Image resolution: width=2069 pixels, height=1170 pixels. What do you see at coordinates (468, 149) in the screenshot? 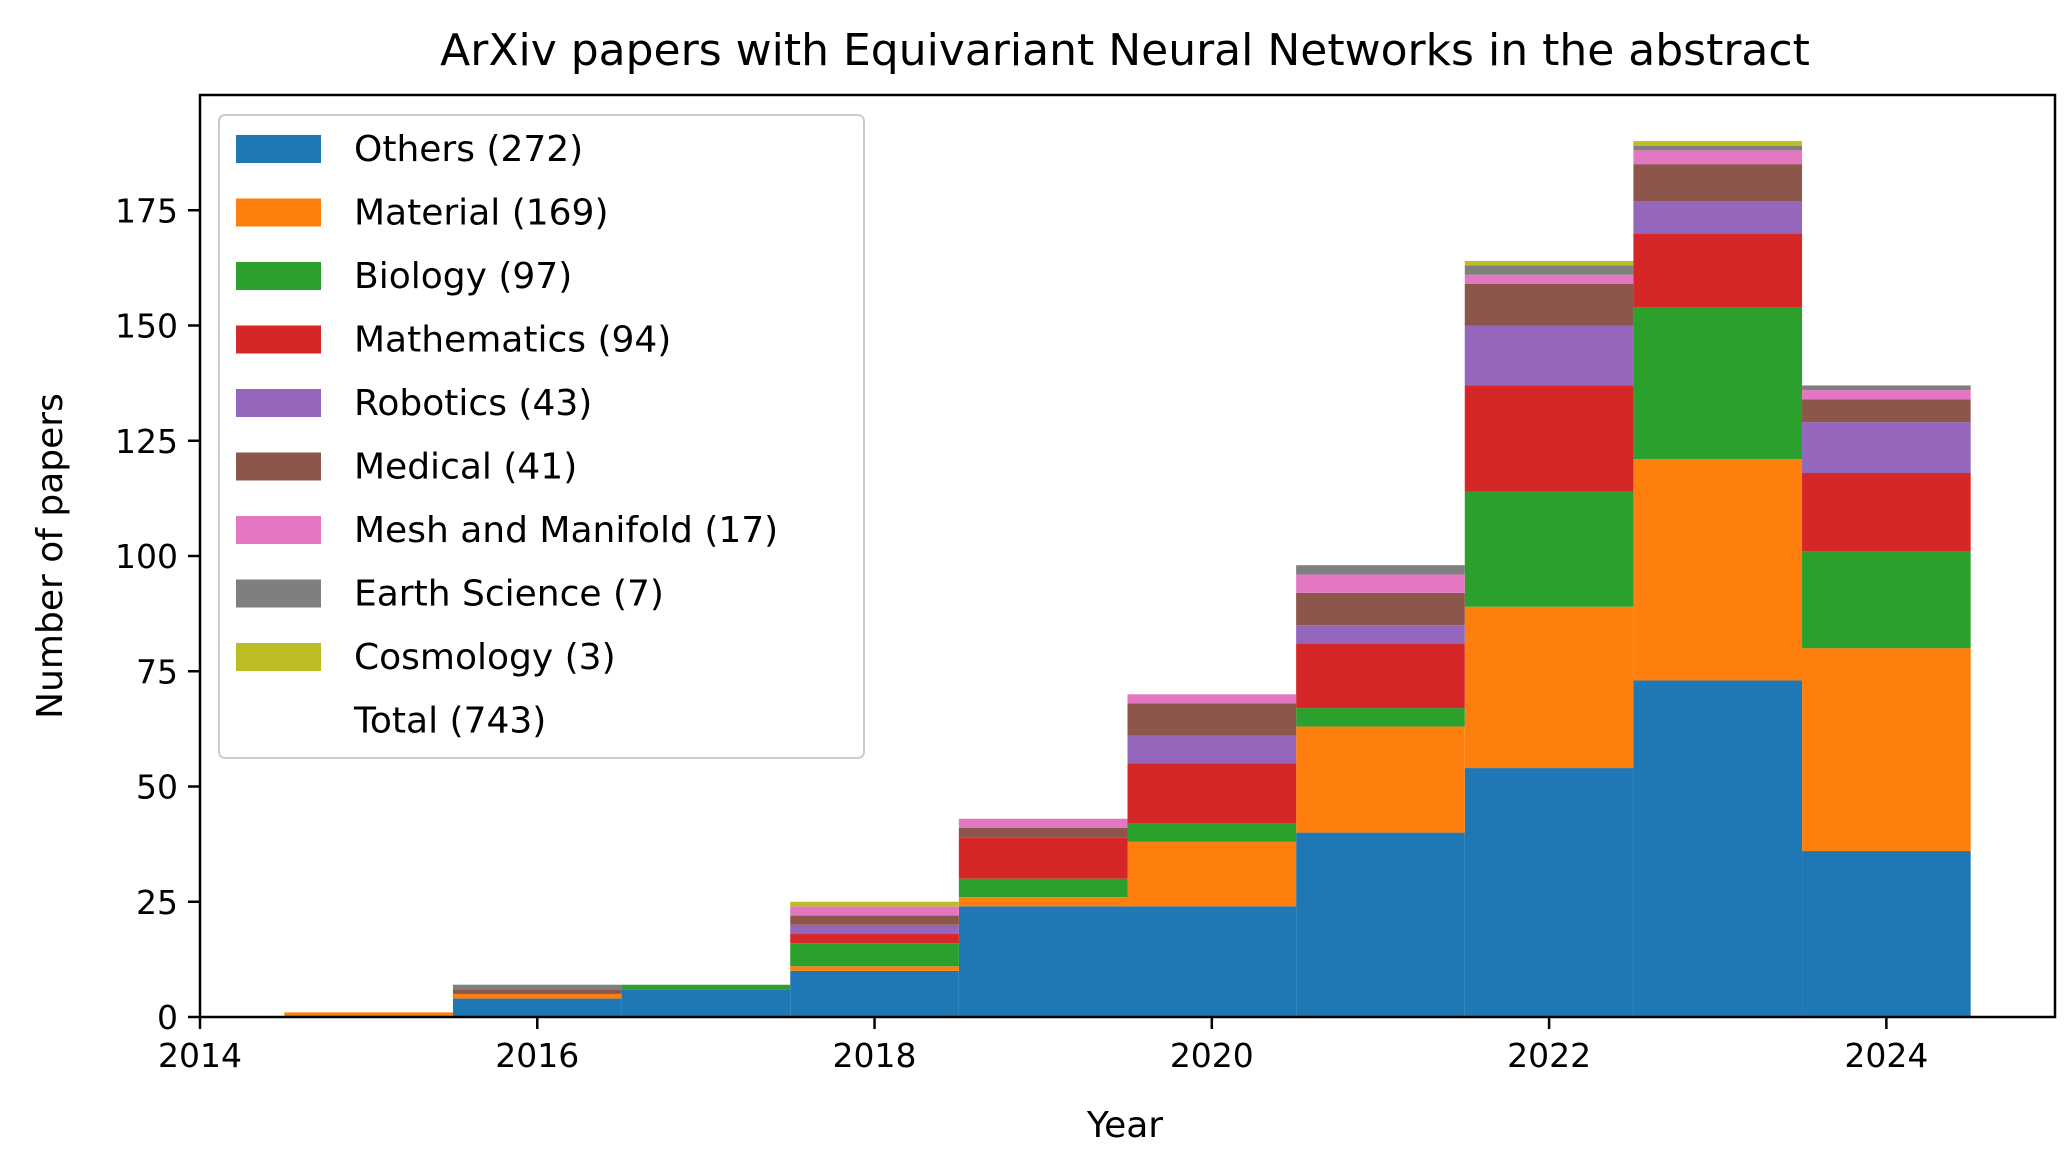
I see `legend-label: Others (272)` at bounding box center [468, 149].